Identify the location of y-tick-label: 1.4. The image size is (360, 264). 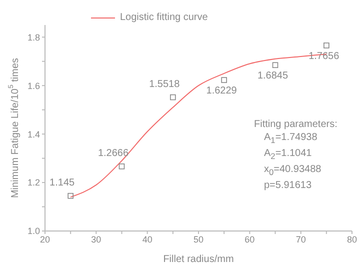
(33, 134).